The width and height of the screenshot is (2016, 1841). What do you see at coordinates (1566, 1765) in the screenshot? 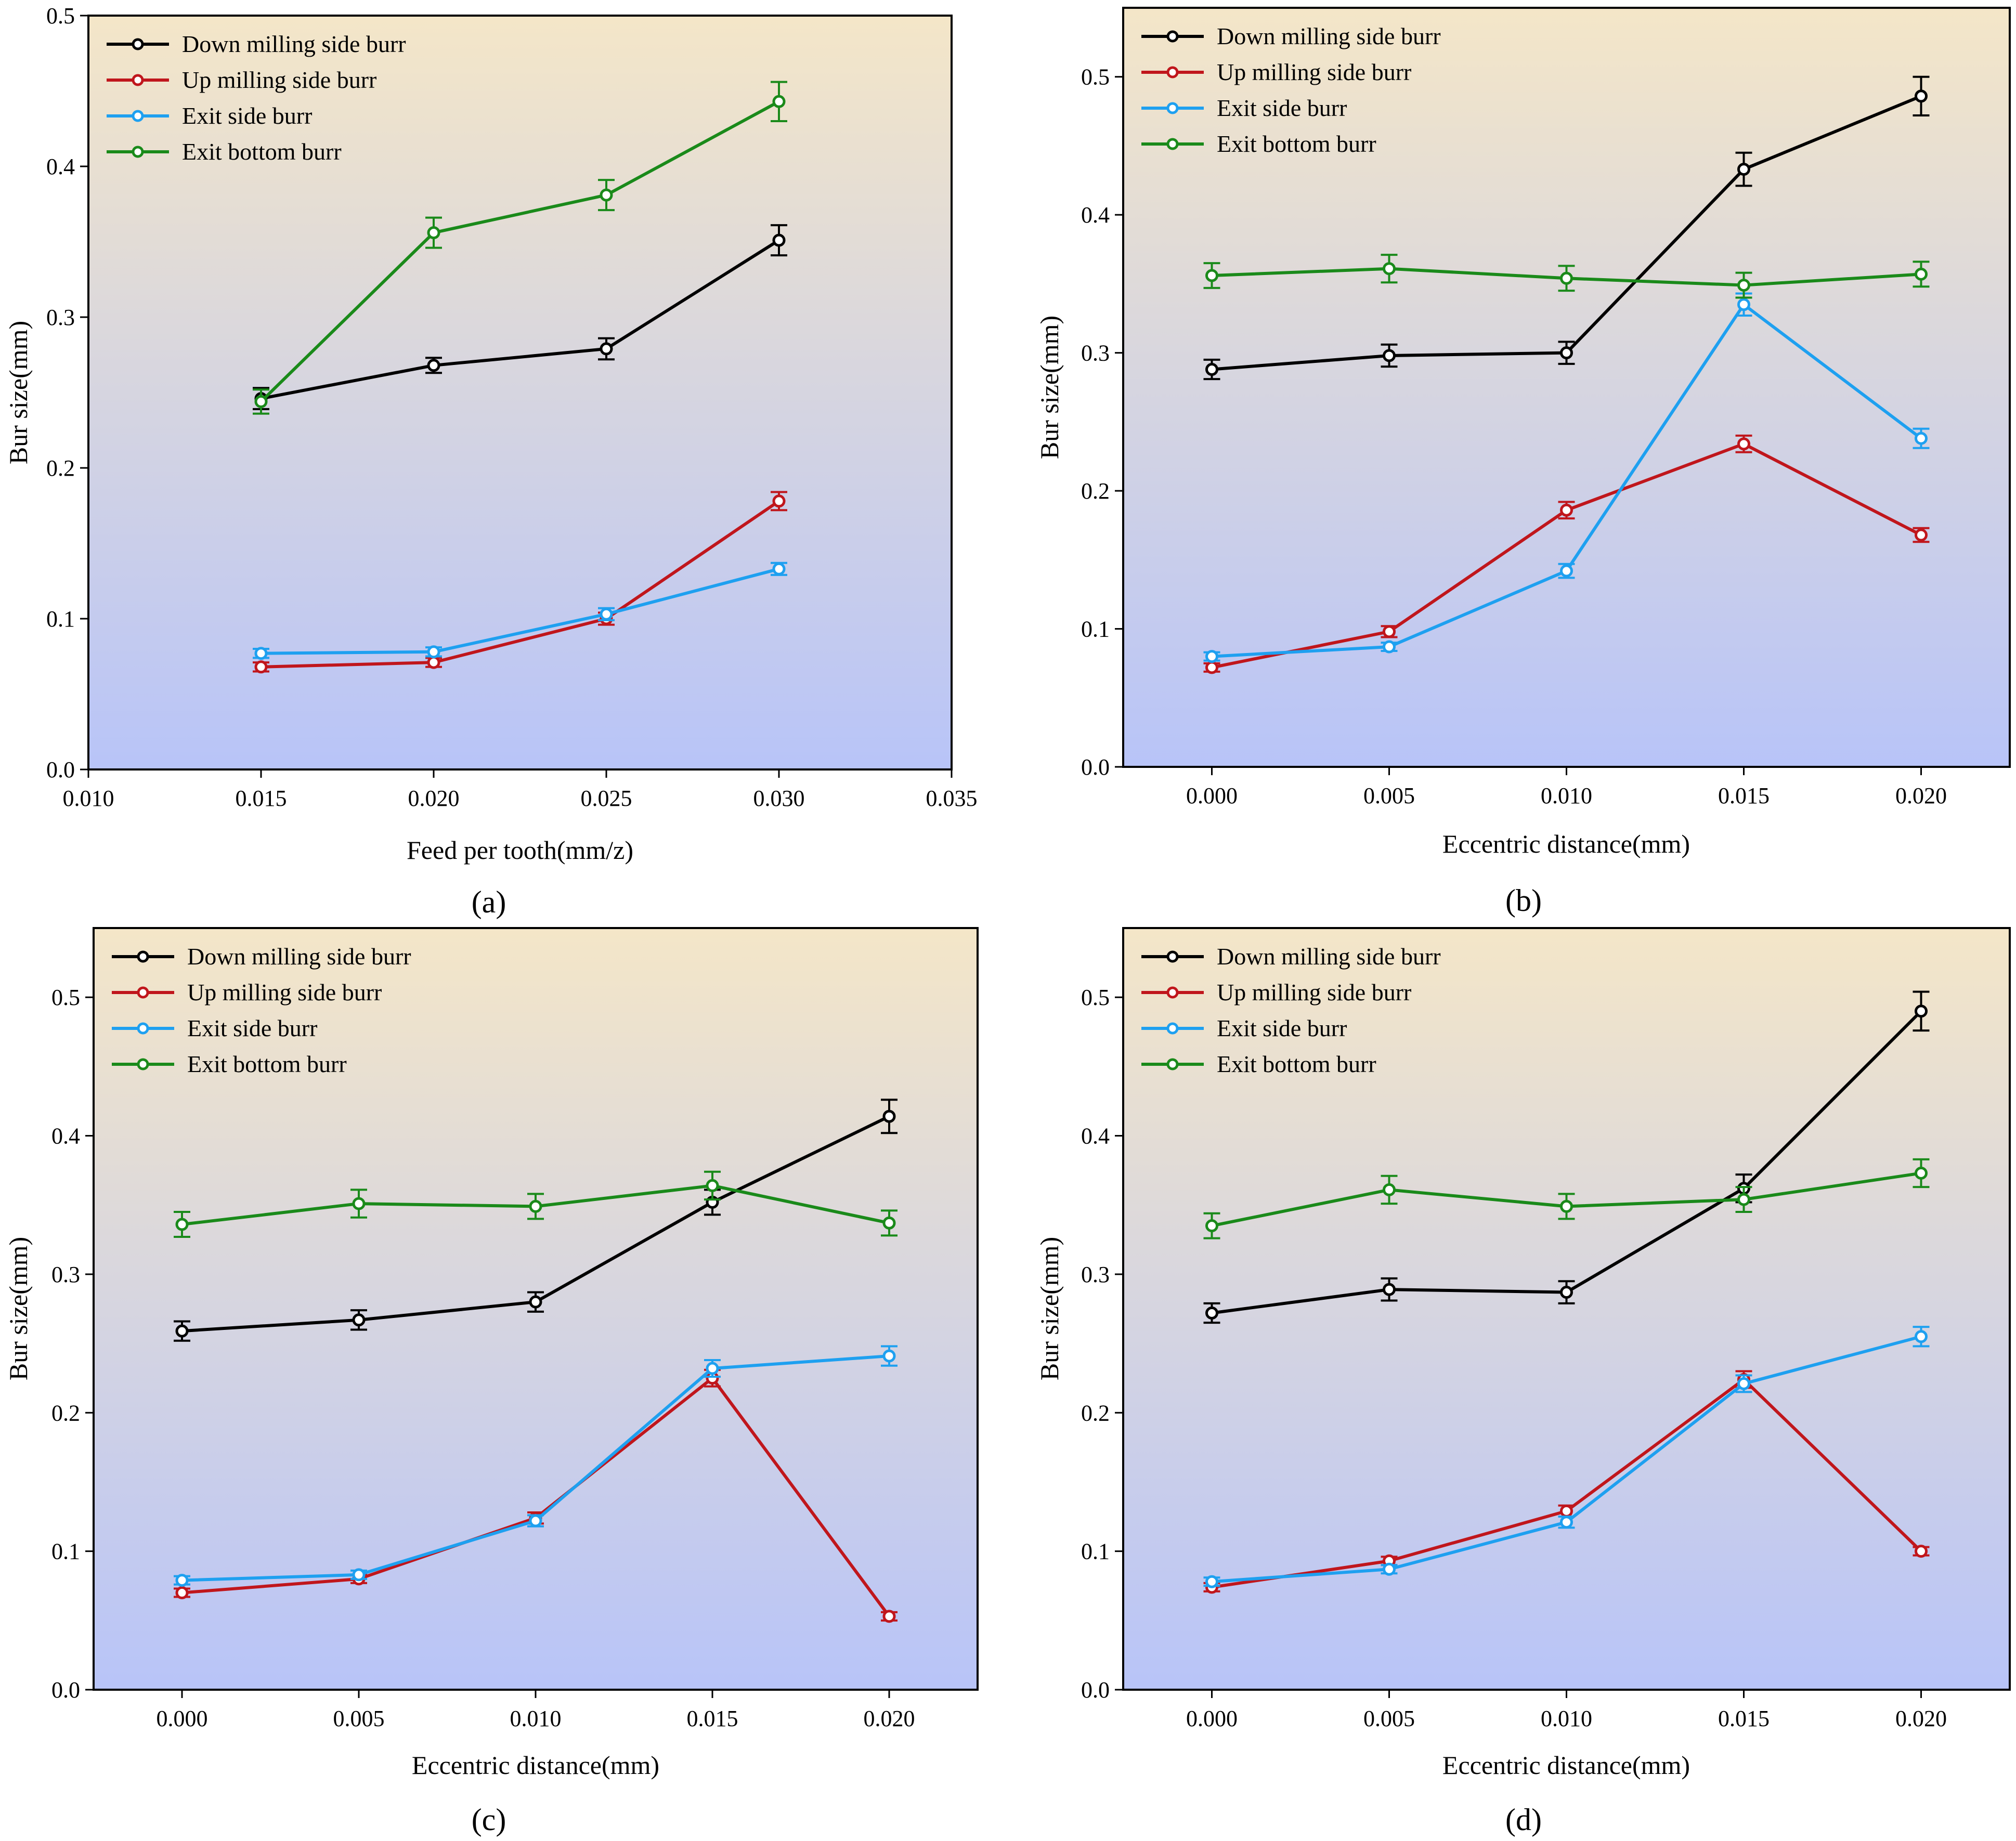
I see `x-axis-title: Eccentric distance(mm)` at bounding box center [1566, 1765].